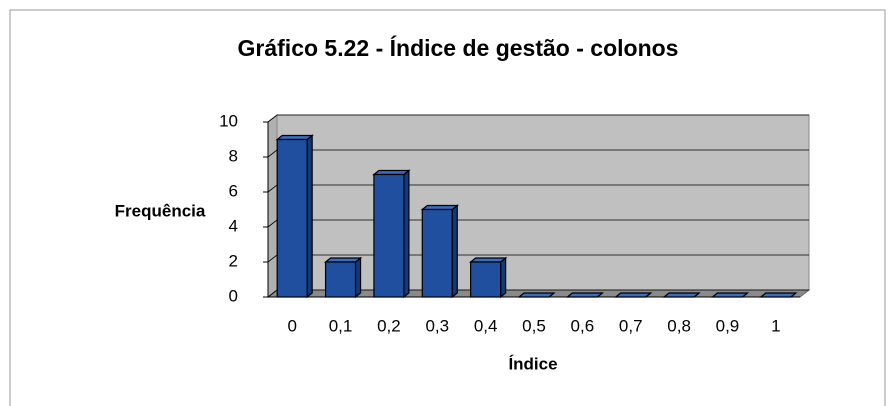 The height and width of the screenshot is (406, 896). What do you see at coordinates (233, 225) in the screenshot?
I see `y-tick-label: 4` at bounding box center [233, 225].